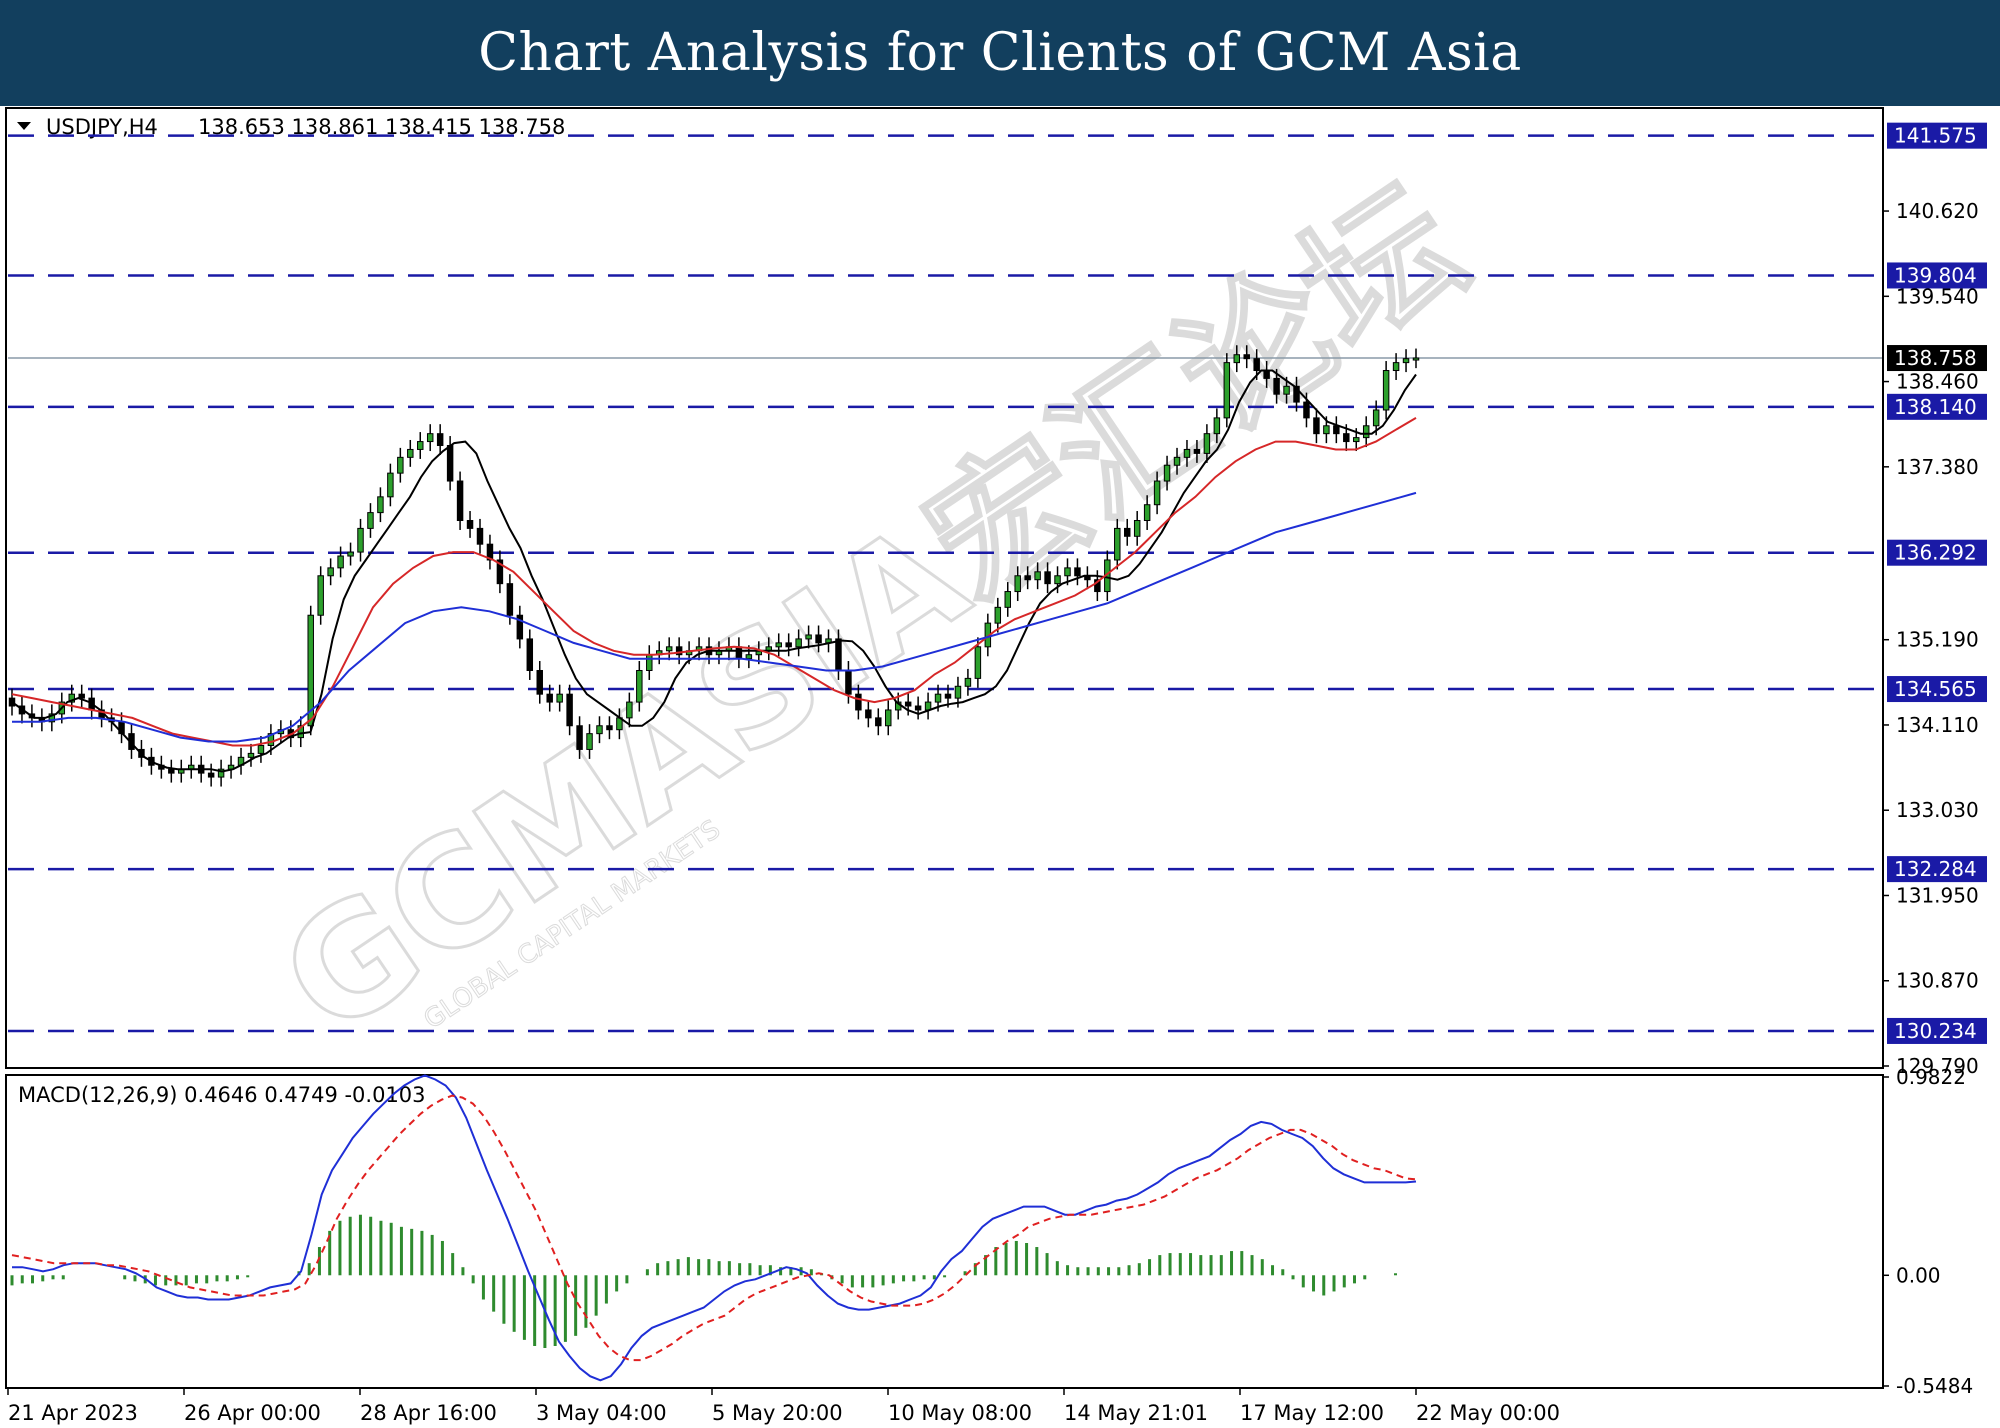  I want to click on date-tick-label: 10 May 08:00, so click(960, 1413).